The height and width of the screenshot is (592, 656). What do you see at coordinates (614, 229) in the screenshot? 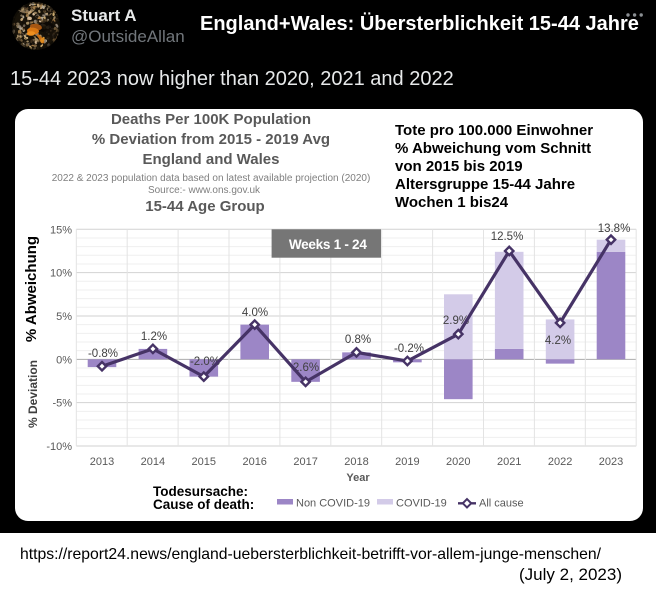
I see `svg-text: 13.8%` at bounding box center [614, 229].